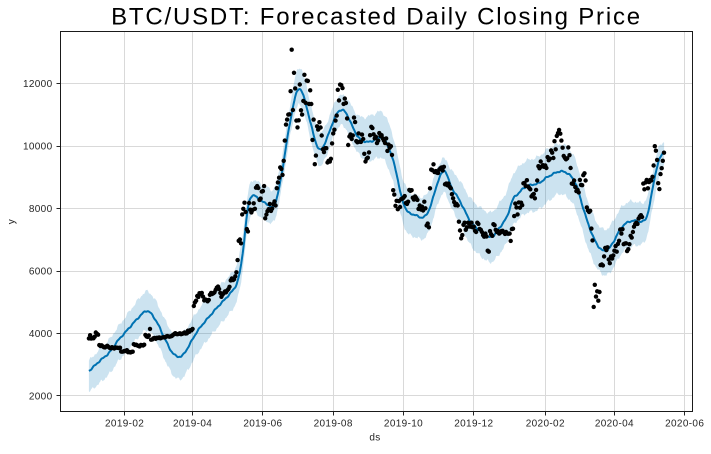 This screenshot has width=711, height=454. What do you see at coordinates (38, 84) in the screenshot?
I see `svg-text: 12000` at bounding box center [38, 84].